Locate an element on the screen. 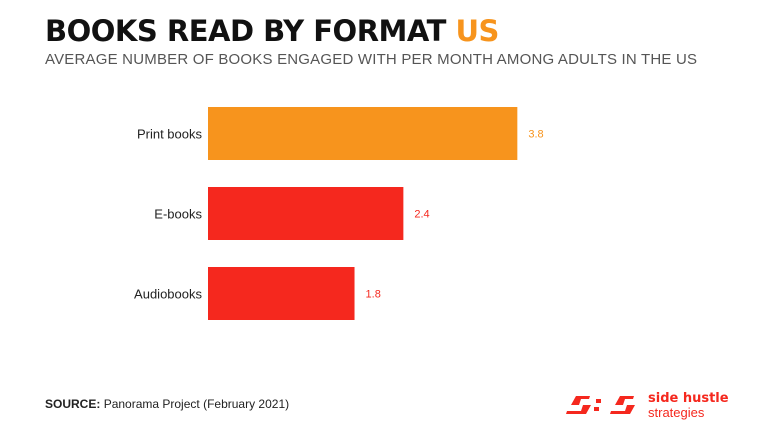 The image size is (768, 432). source-note: SOURCE: Panorama Project (February 2021) is located at coordinates (167, 404).